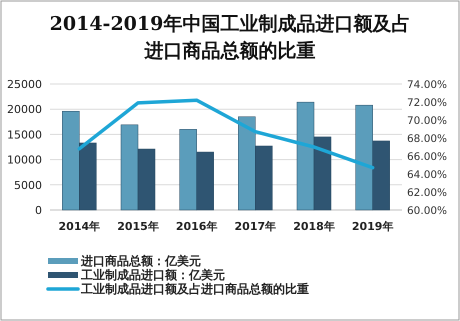 Image resolution: width=460 pixels, height=321 pixels. Describe the element at coordinates (24, 109) in the screenshot. I see `y-tick-label: 20000` at that location.